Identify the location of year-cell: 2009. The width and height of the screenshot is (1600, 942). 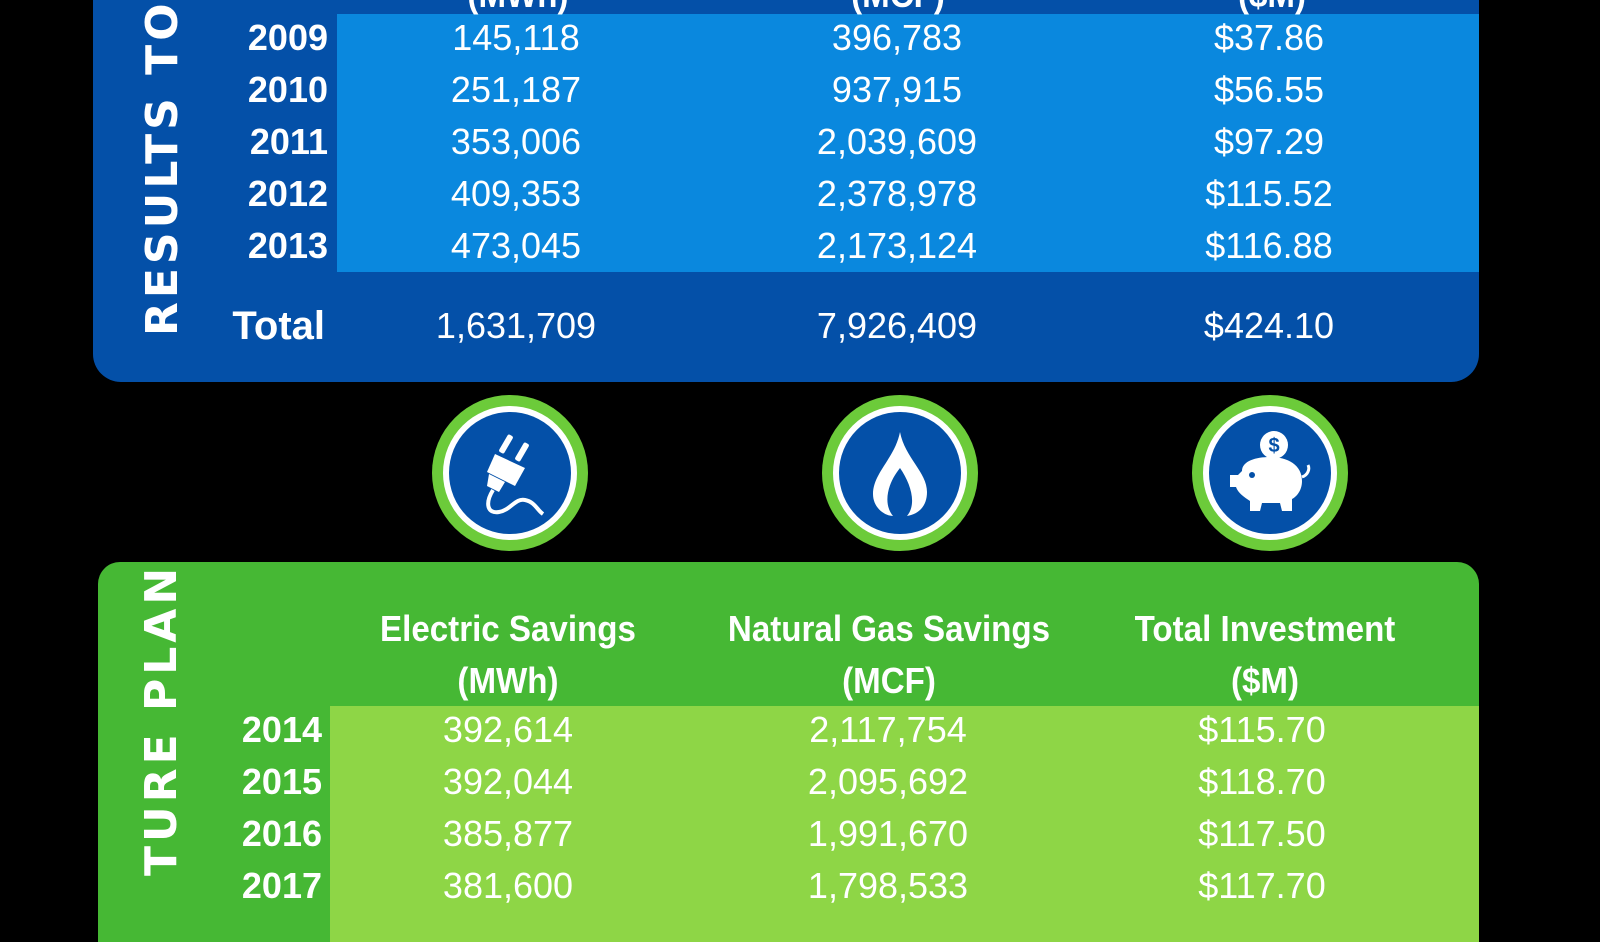
(287, 37).